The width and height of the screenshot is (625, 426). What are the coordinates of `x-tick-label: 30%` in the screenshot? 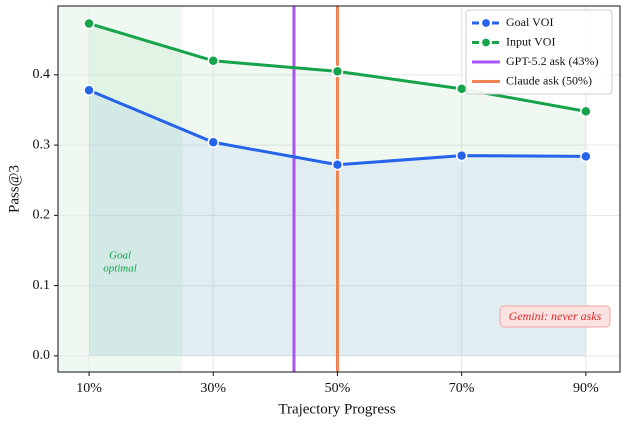 It's located at (213, 388).